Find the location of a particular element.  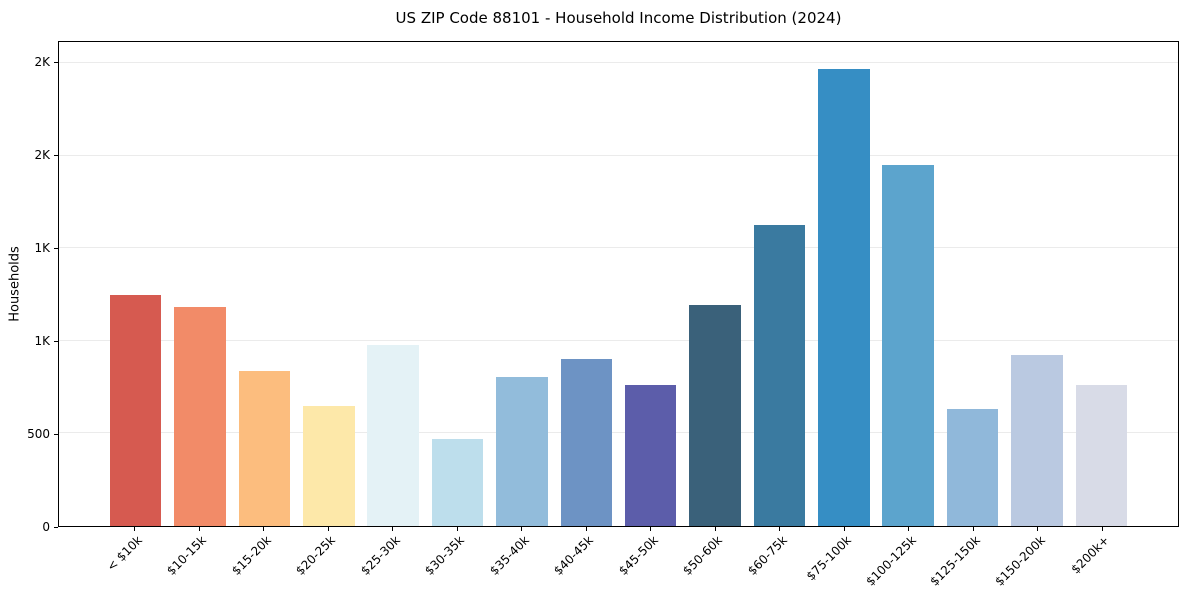

bar-15-20k is located at coordinates (264, 448).